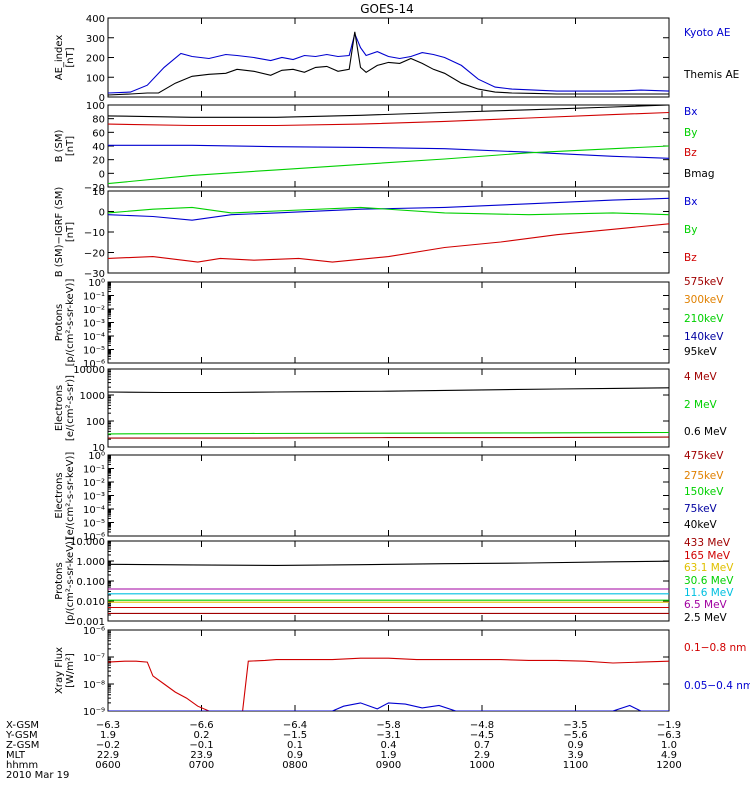  What do you see at coordinates (704, 456) in the screenshot?
I see `legend-entry: 475keV` at bounding box center [704, 456].